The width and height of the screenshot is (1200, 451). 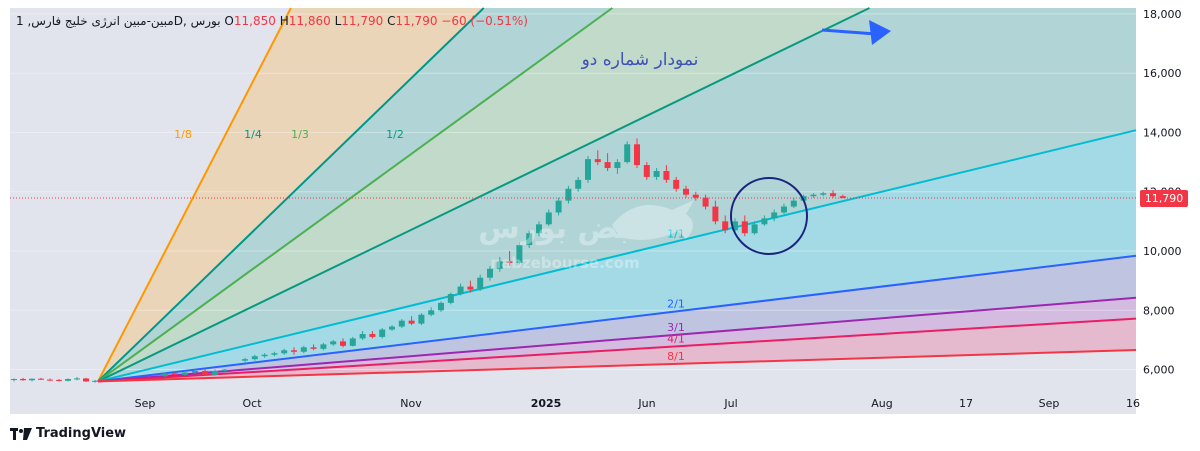 What do you see at coordinates (338, 21) in the screenshot?
I see `low-label: L` at bounding box center [338, 21].